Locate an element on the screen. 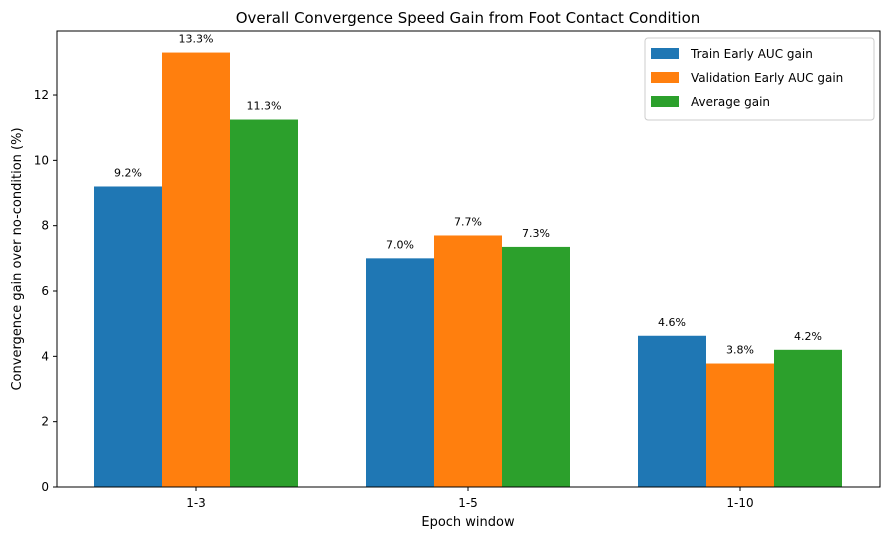 The width and height of the screenshot is (889, 540). y-tick-label: 8 is located at coordinates (45, 226).